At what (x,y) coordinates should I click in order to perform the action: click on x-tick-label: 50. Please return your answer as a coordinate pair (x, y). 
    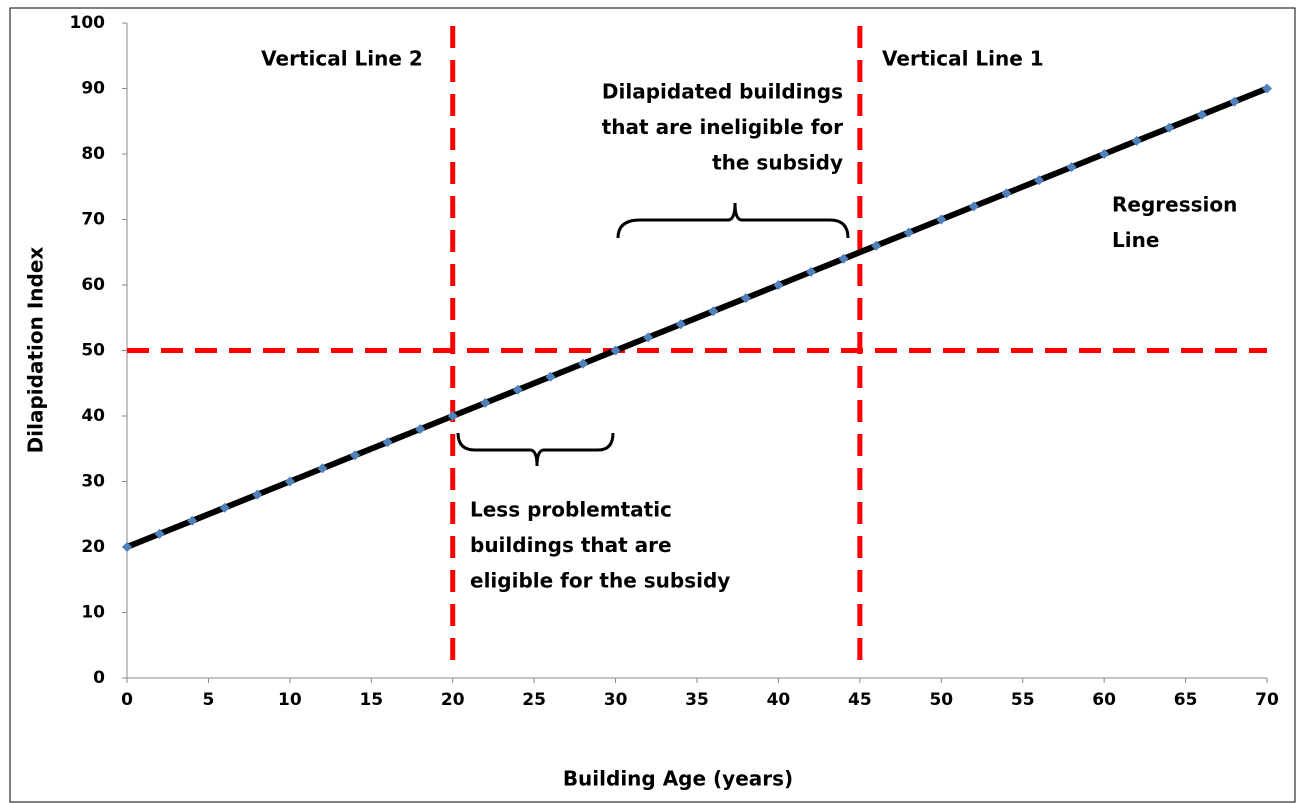
    Looking at the image, I should click on (941, 700).